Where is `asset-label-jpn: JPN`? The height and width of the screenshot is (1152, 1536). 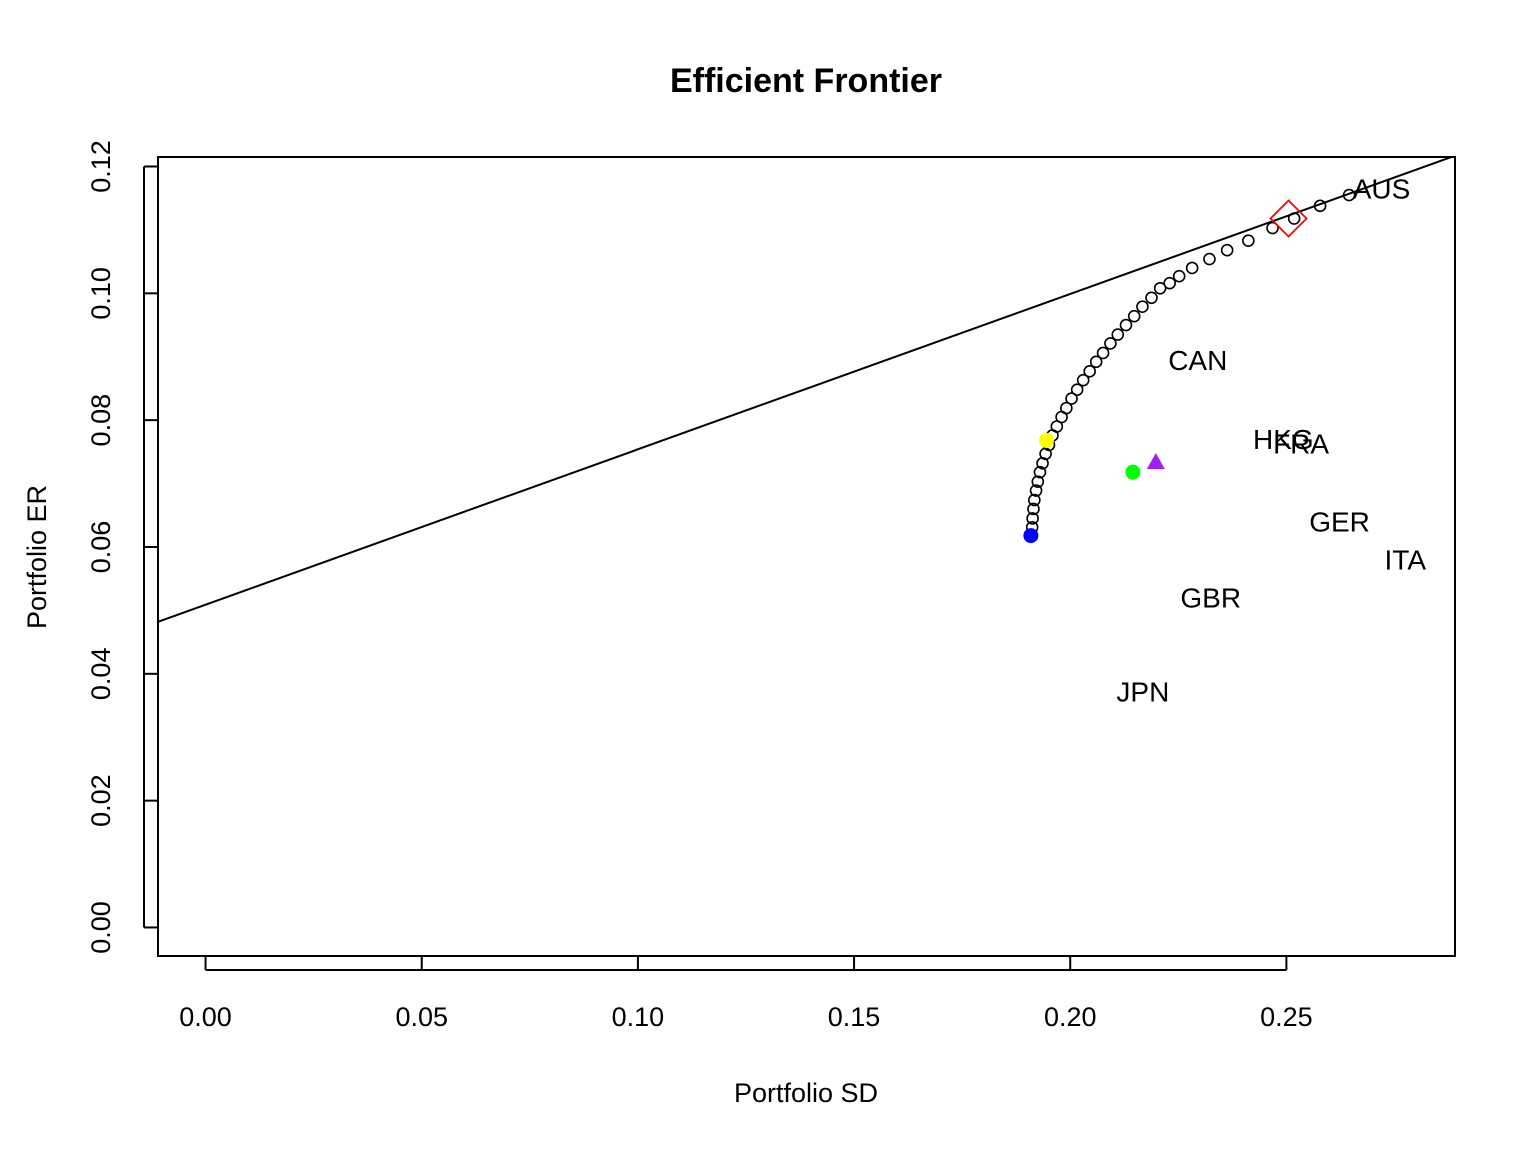
asset-label-jpn: JPN is located at coordinates (1142, 692).